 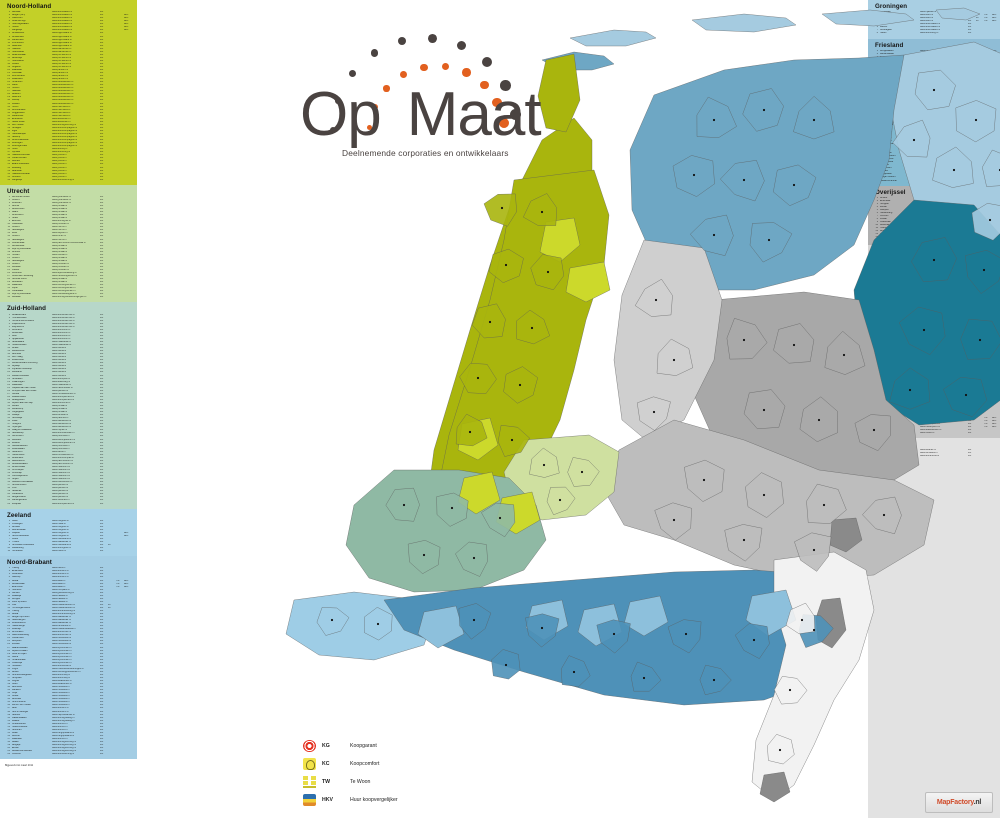 What do you see at coordinates (614, 636) in the screenshot?
I see `muni-nb-c` at bounding box center [614, 636].